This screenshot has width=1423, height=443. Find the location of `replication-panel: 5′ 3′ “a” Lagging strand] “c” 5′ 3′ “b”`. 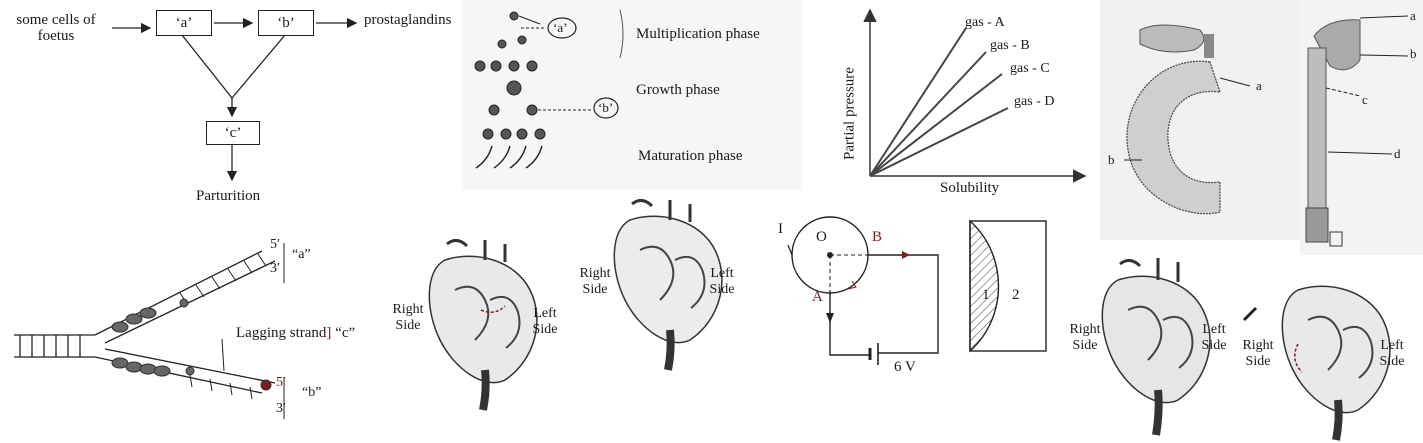

replication-panel: 5′ 3′ “a” Lagging strand] “c” 5′ 3′ “b” is located at coordinates (200, 334).